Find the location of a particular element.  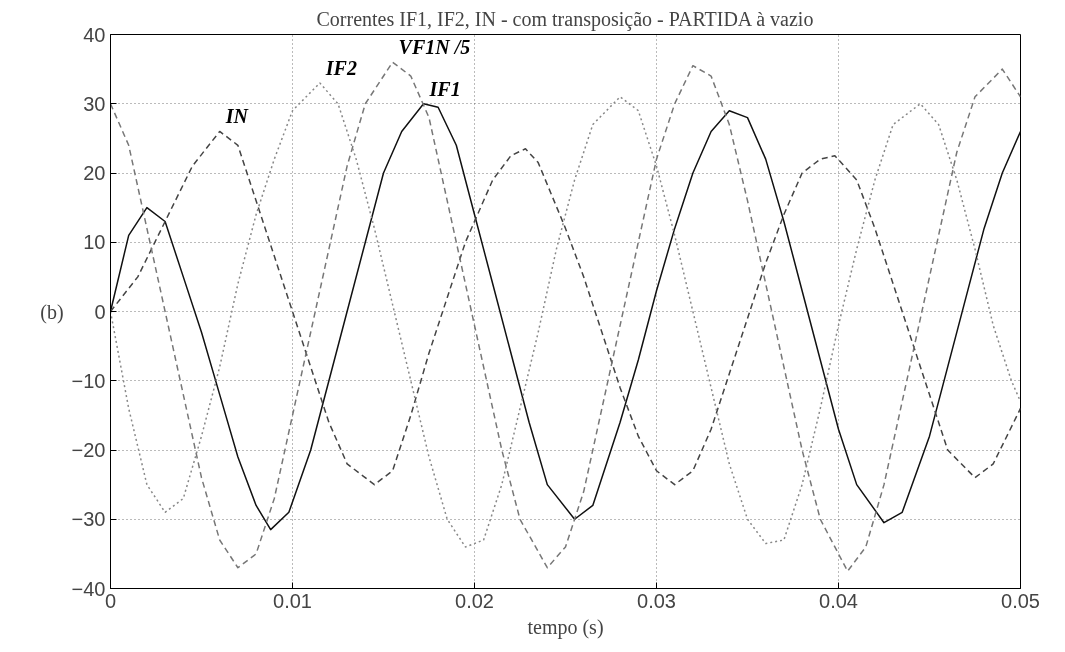

series-label: IN is located at coordinates (237, 116).